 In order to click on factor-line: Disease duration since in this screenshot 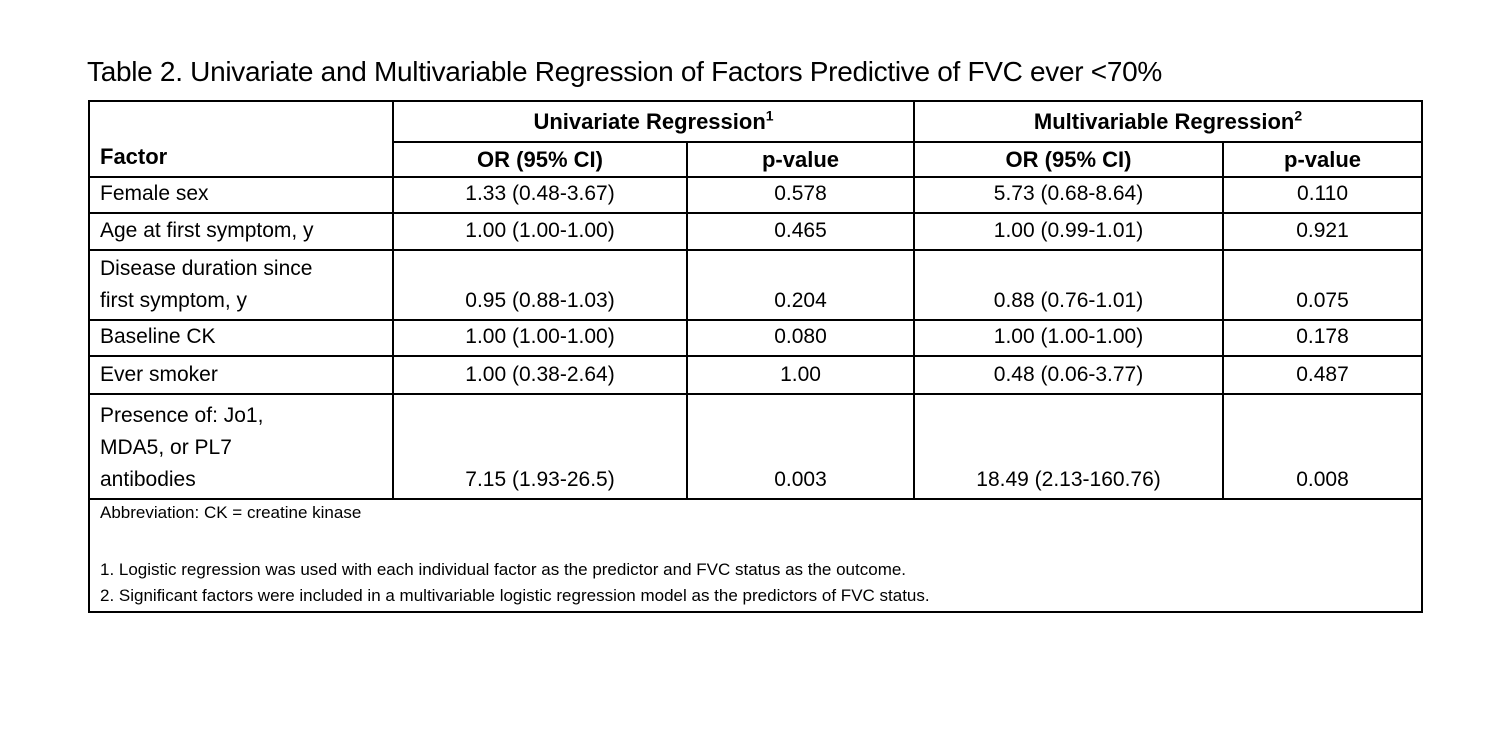, I will do `click(206, 268)`.